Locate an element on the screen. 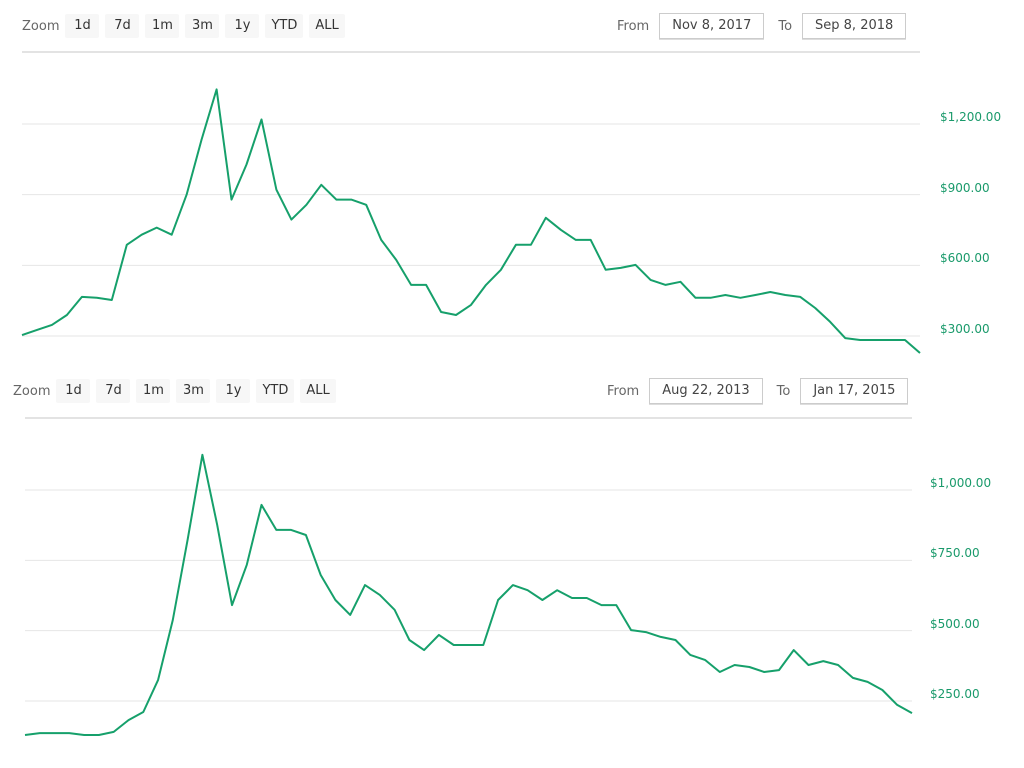  zoom-toolbar-1: Zoom 1d 7d 1m 3m 1y YTD ALL is located at coordinates (186, 26).